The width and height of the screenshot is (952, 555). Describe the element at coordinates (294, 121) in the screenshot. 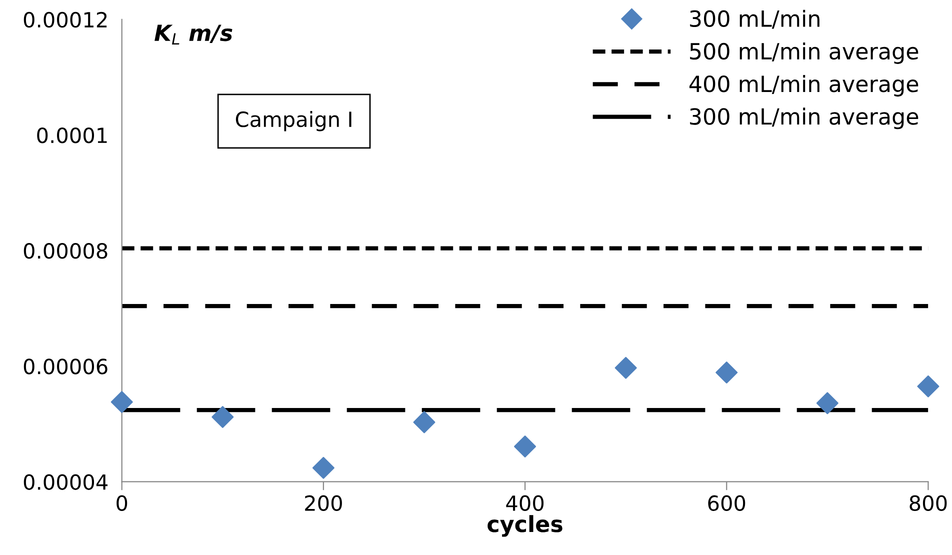

I see `annotation: Campaign I` at that location.